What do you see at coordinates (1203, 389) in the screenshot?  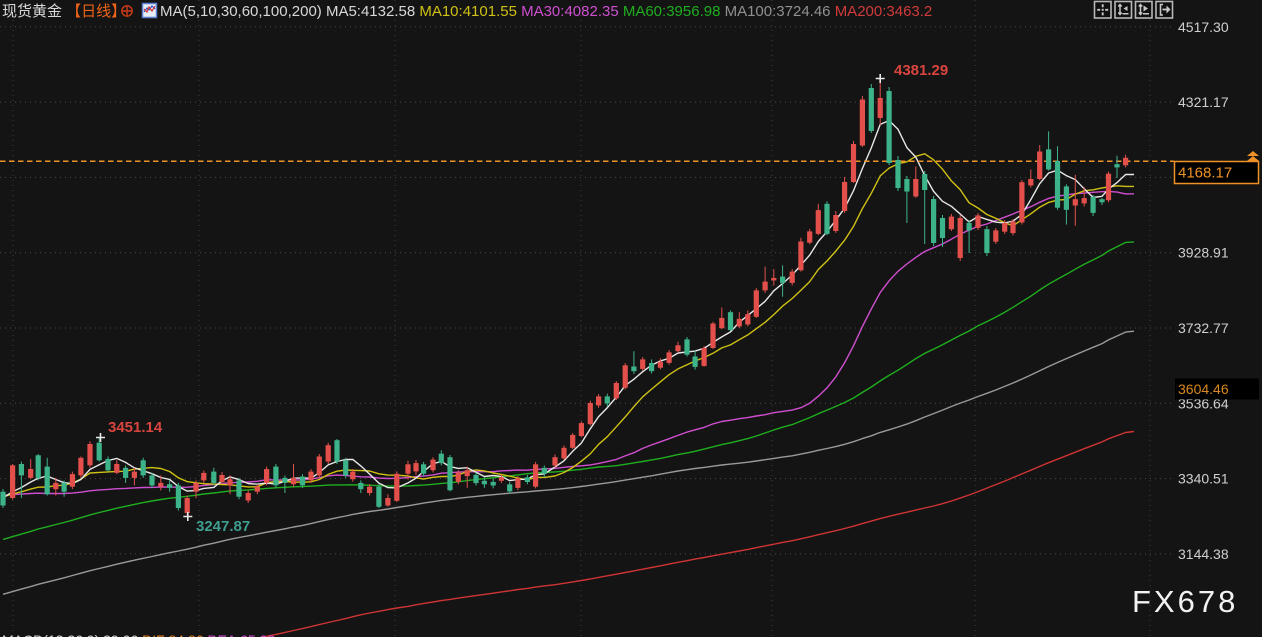 I see `svg-text: 3604.46` at bounding box center [1203, 389].